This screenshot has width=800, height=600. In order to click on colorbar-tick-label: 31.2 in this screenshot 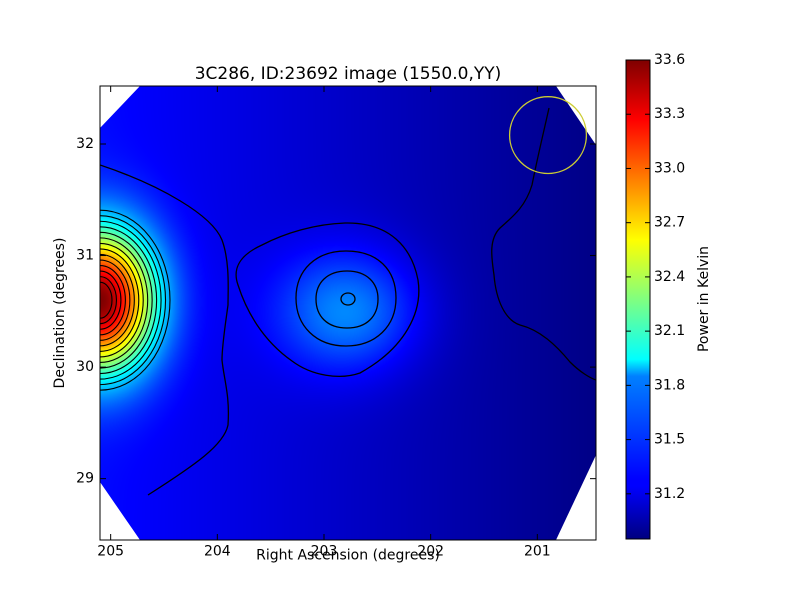, I will do `click(669, 494)`.